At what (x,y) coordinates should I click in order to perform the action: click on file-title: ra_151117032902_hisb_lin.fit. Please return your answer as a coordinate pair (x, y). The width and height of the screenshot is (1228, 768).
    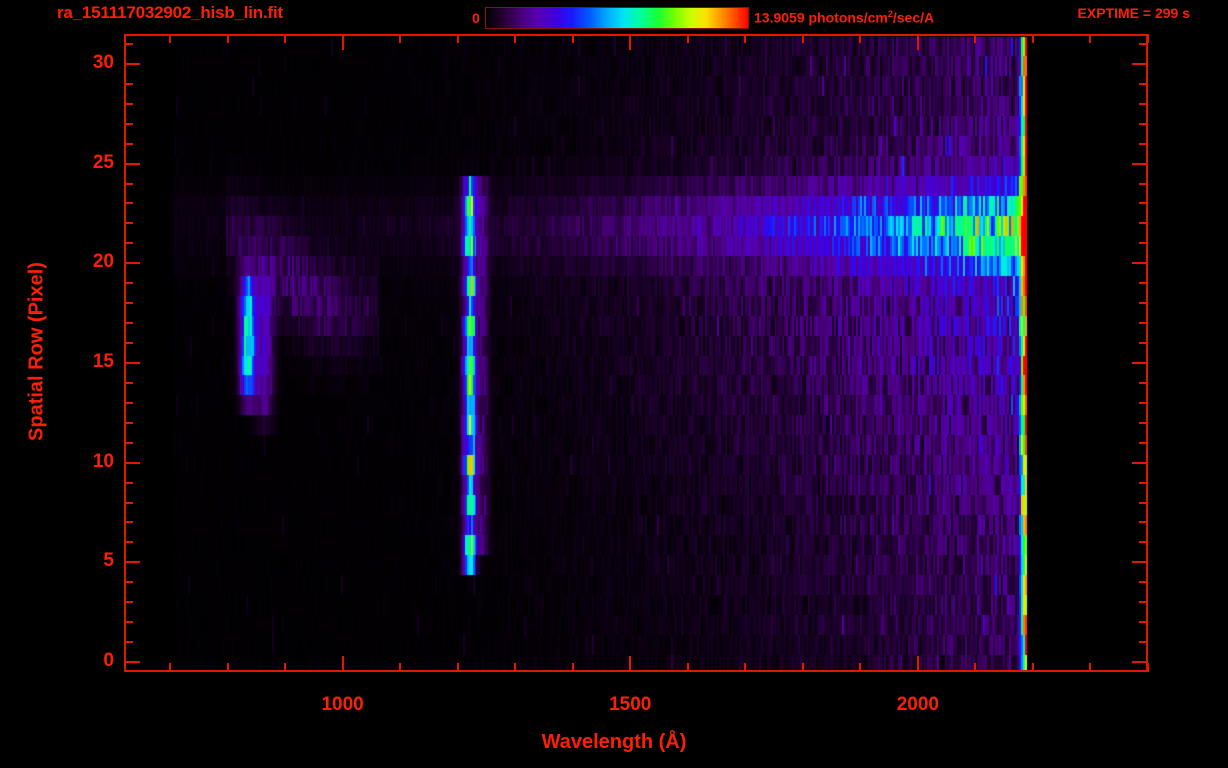
    Looking at the image, I should click on (170, 12).